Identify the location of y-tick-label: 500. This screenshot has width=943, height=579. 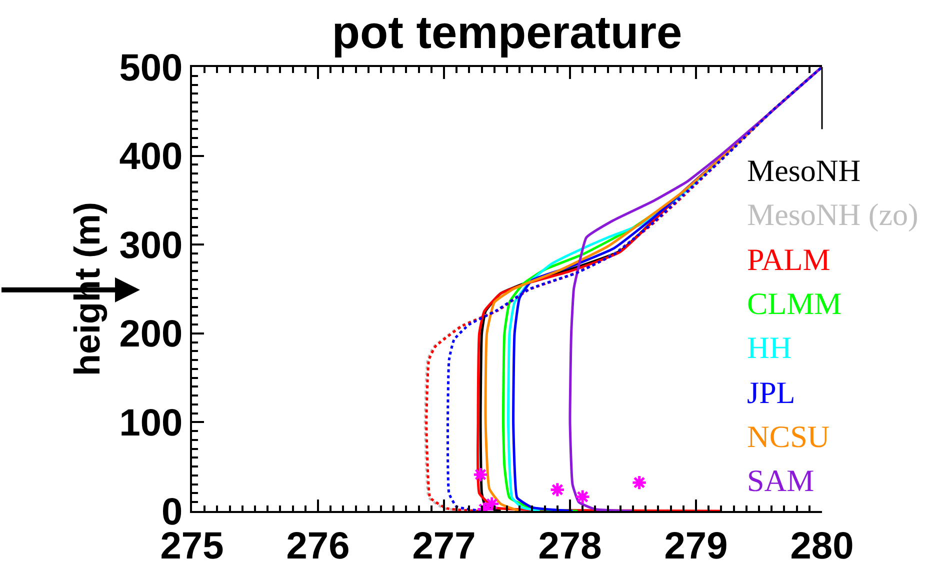
(151, 68).